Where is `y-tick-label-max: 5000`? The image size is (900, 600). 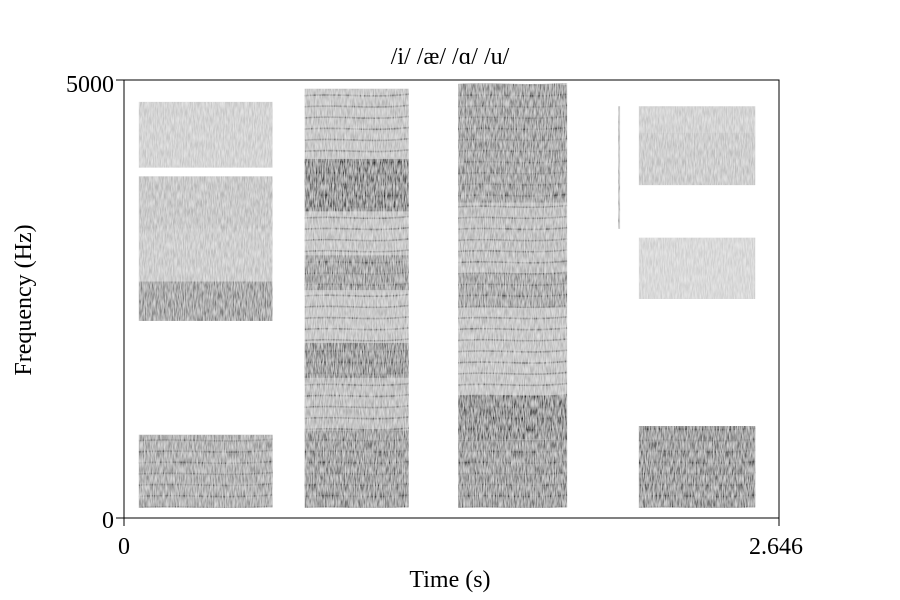 y-tick-label-max: 5000 is located at coordinates (90, 85).